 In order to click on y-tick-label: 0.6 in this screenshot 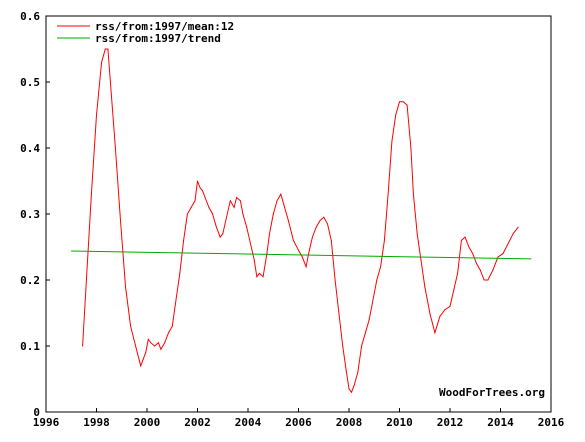, I will do `click(30, 16)`.